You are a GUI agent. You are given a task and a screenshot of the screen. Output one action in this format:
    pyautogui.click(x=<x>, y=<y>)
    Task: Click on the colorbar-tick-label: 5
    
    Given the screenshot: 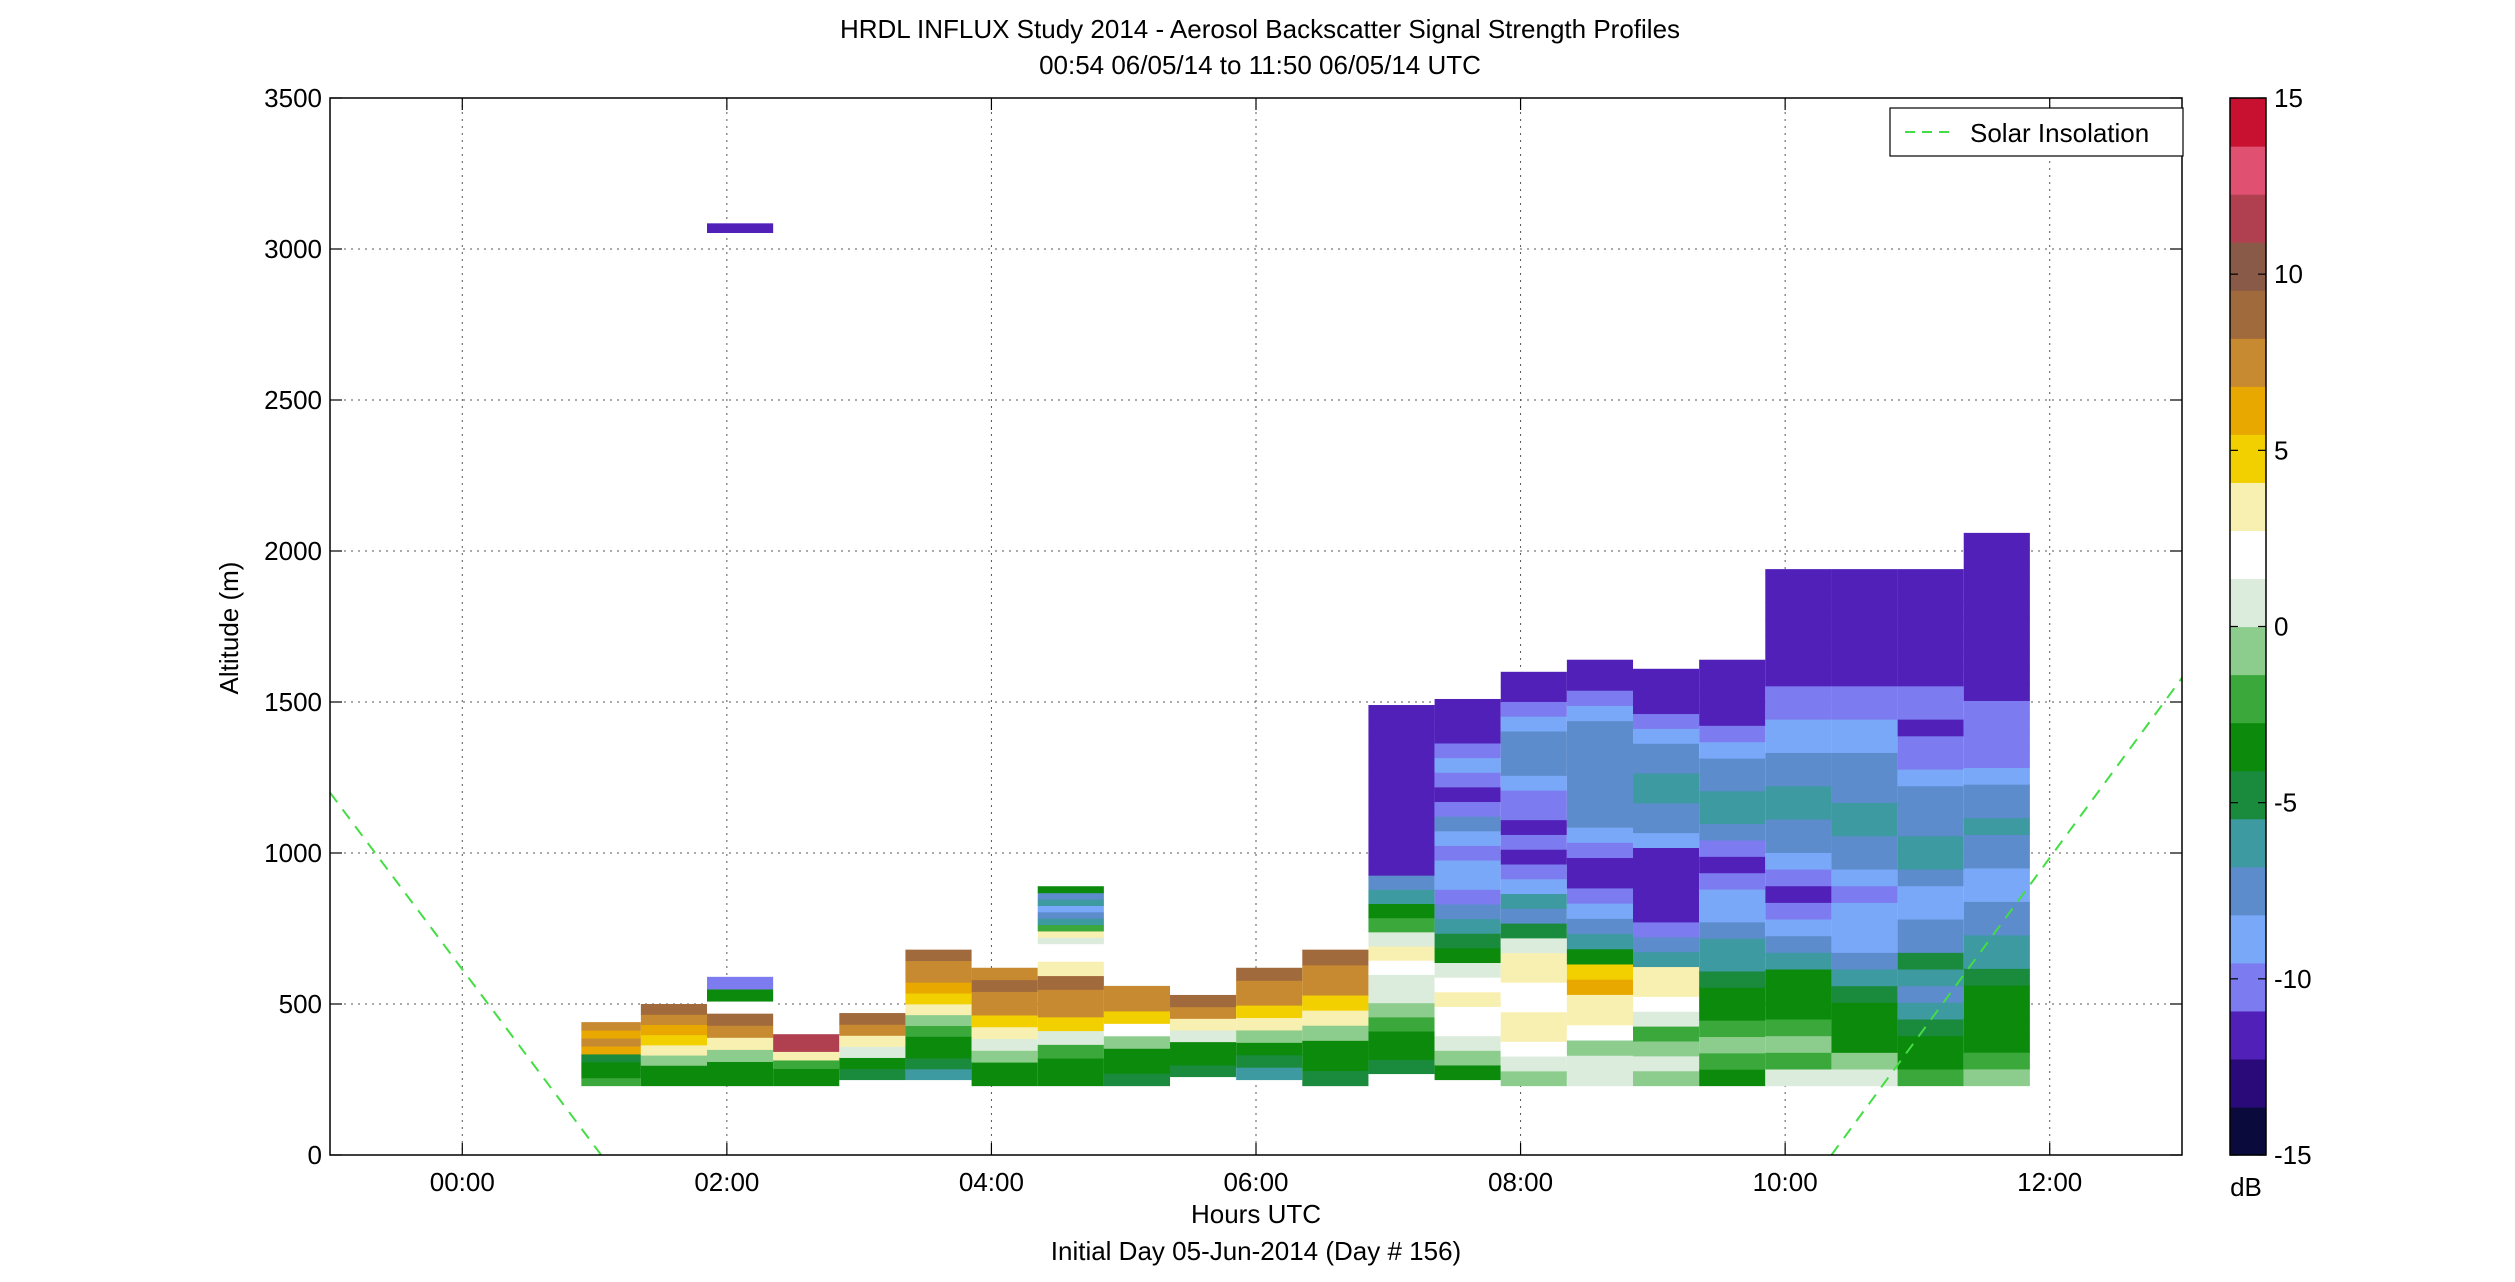 What is the action you would take?
    pyautogui.click(x=2281, y=450)
    